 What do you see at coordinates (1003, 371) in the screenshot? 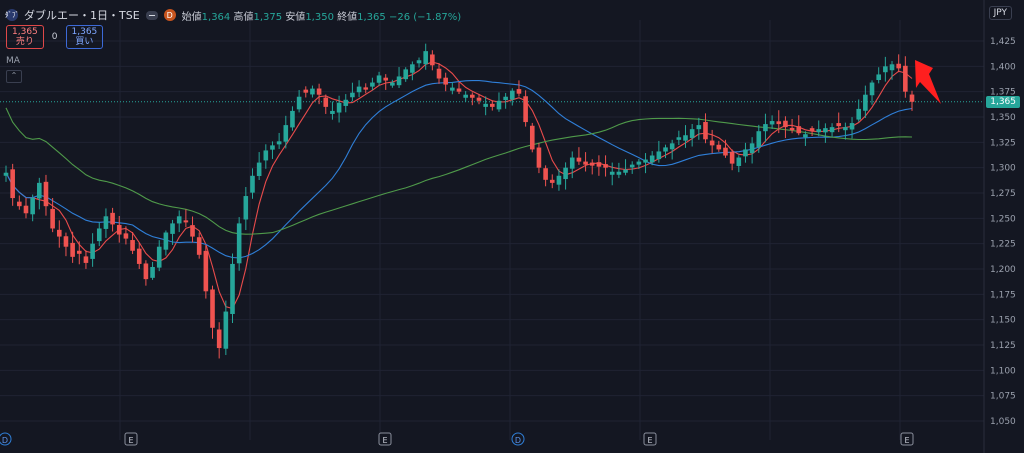
I see `y-tick-label: 1,100` at bounding box center [1003, 371].